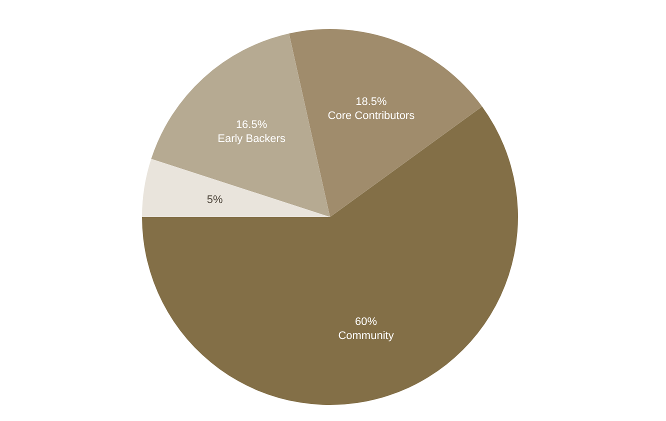 This screenshot has height=421, width=666. I want to click on slice-label: Early Backers, so click(252, 138).